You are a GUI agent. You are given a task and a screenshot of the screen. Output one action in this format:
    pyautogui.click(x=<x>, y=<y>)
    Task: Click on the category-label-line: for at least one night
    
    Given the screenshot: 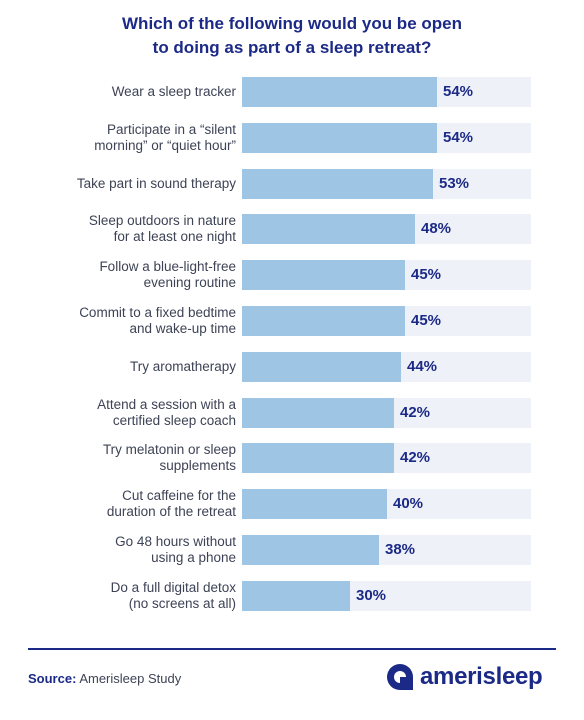 What is the action you would take?
    pyautogui.click(x=174, y=236)
    